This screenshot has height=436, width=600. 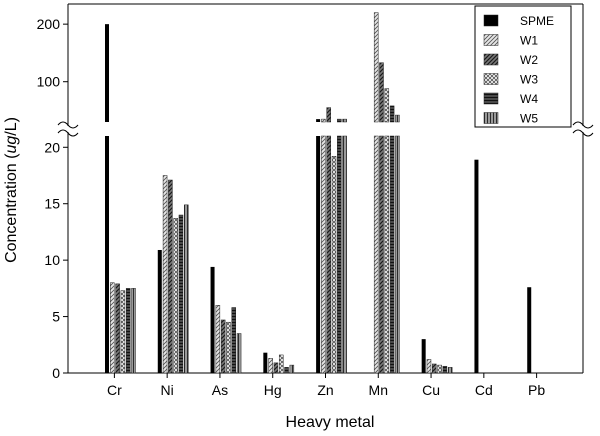 What do you see at coordinates (181, 294) in the screenshot?
I see `bar-w4-ni` at bounding box center [181, 294].